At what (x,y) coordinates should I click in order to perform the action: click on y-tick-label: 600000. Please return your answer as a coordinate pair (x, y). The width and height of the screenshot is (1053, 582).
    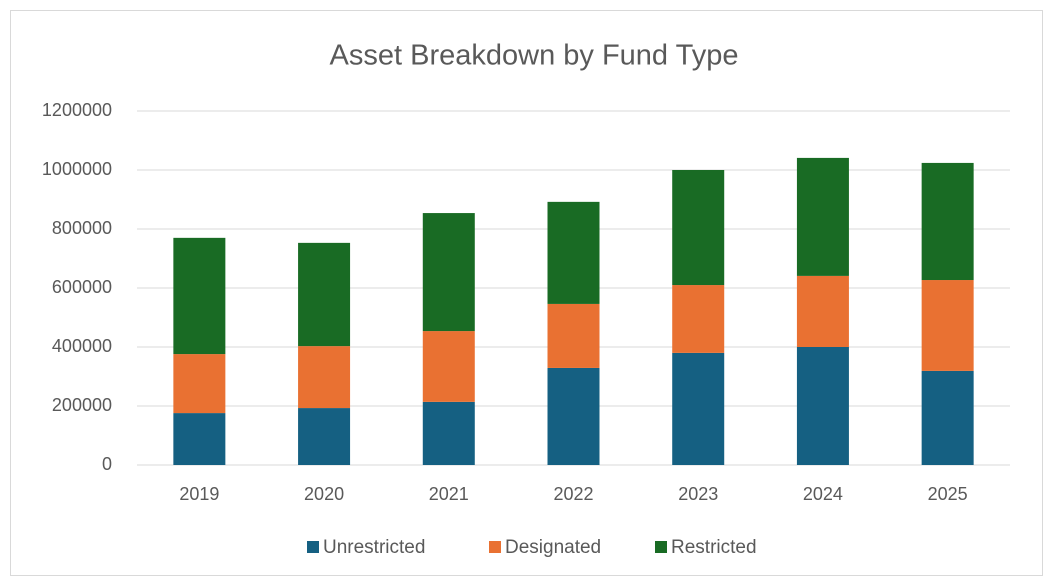
    Looking at the image, I should click on (82, 287).